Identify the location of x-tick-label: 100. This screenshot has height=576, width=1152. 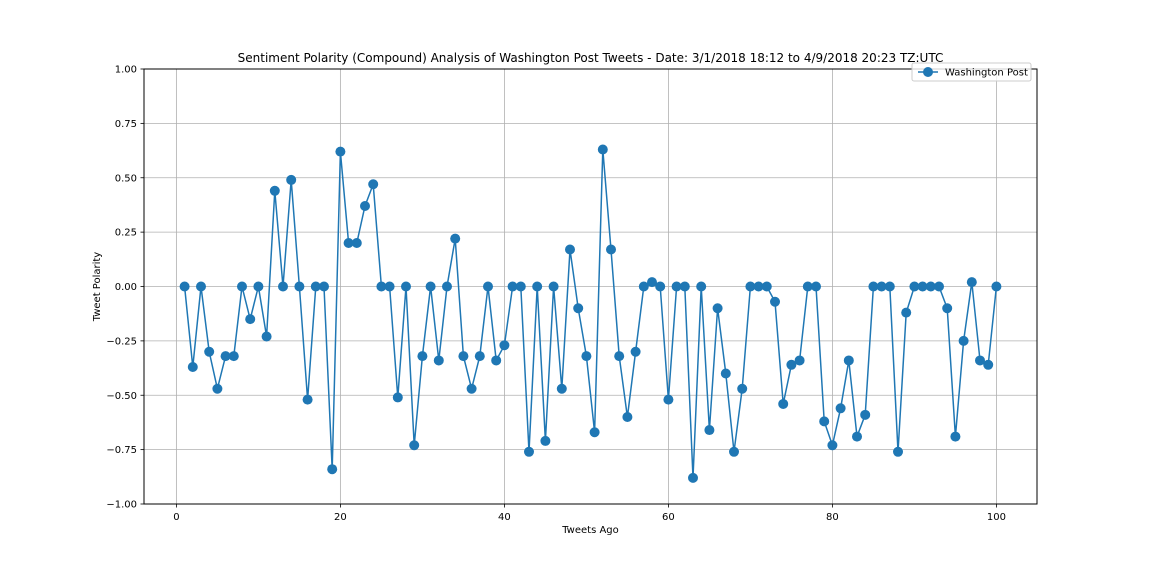
(996, 517).